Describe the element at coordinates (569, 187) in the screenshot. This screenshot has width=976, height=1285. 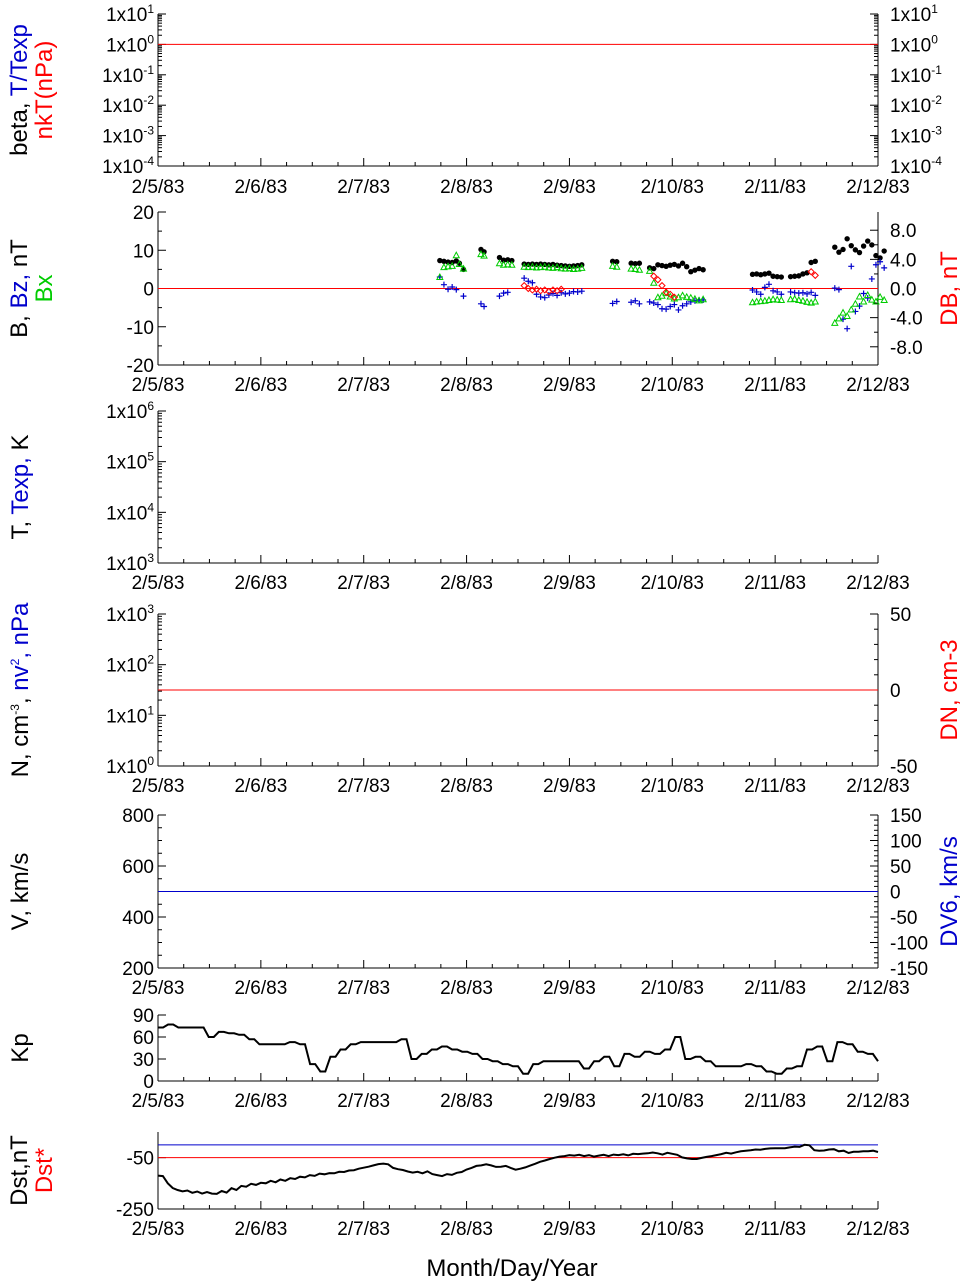
I see `x-tick-label: 2/9/83` at that location.